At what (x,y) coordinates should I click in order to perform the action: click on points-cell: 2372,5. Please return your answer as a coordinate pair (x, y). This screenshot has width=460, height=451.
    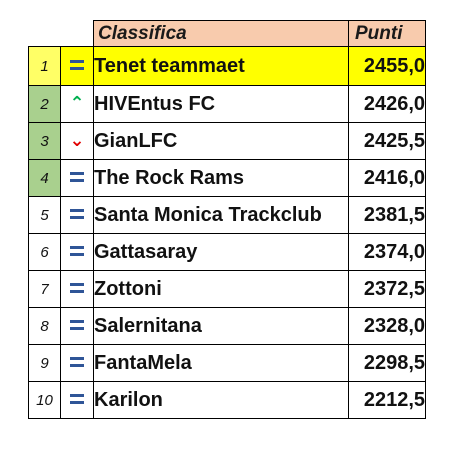
    Looking at the image, I should click on (387, 289).